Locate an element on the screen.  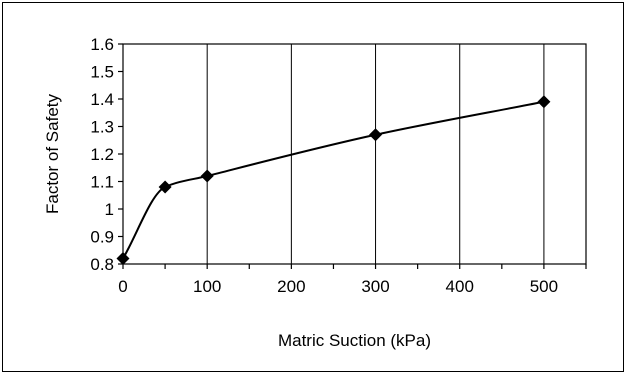
y-tick-label: 0.8 is located at coordinates (102, 264).